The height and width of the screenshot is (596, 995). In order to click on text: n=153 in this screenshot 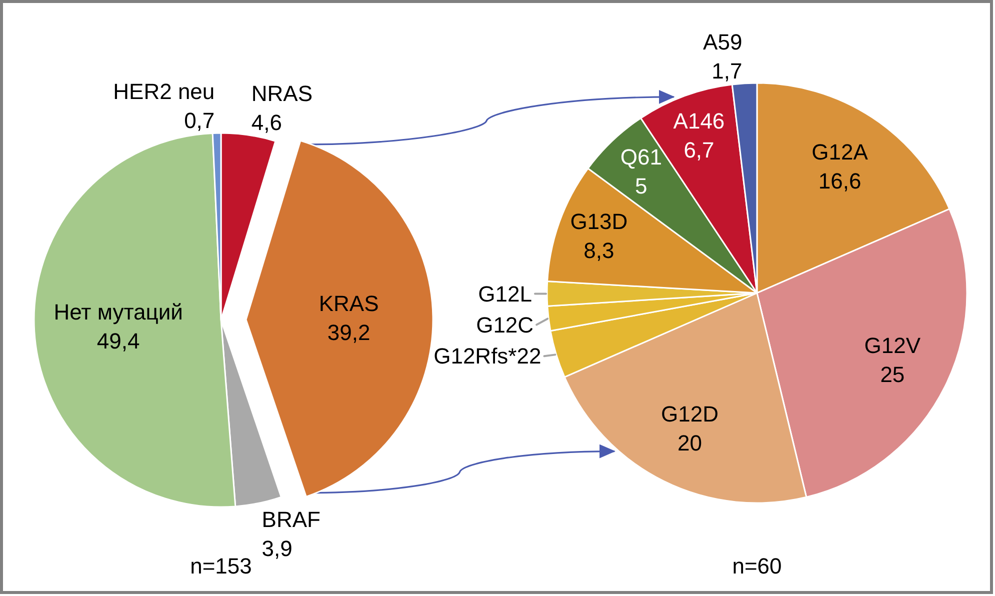, I will do `click(221, 566)`.